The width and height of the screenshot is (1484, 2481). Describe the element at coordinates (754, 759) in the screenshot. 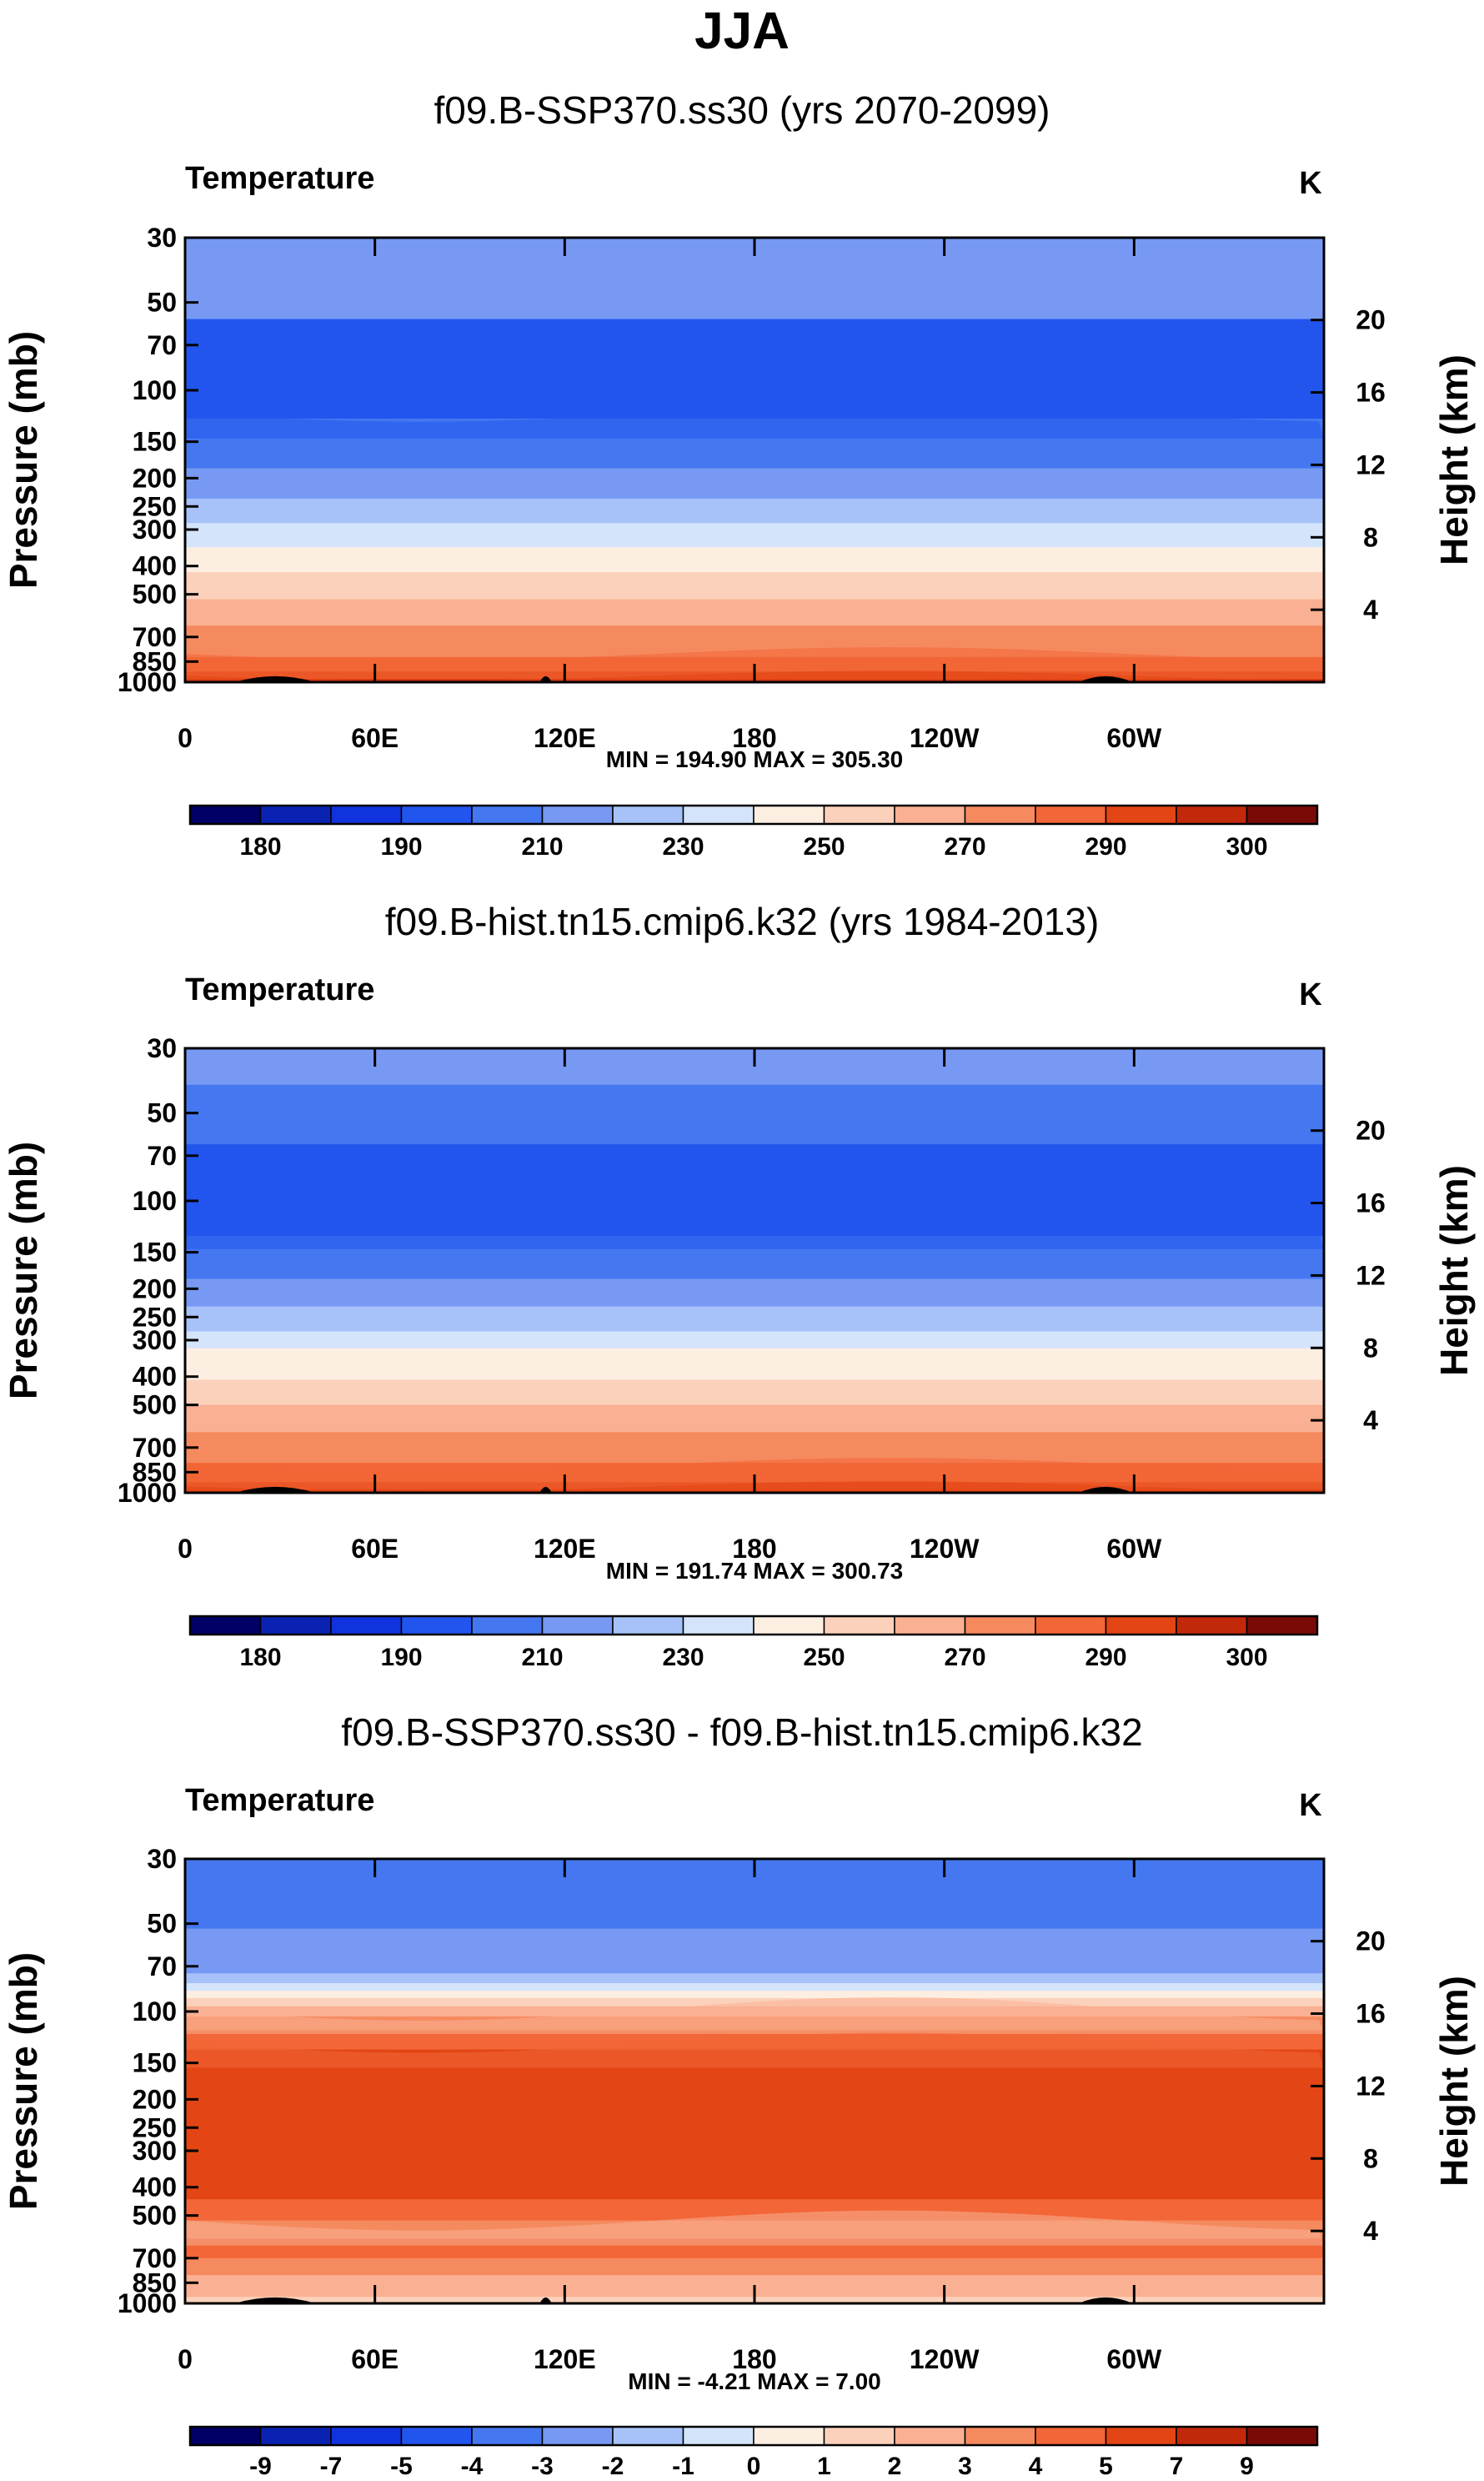

I see `min-max-label: MIN = 194.90 MAX = 305.30` at that location.